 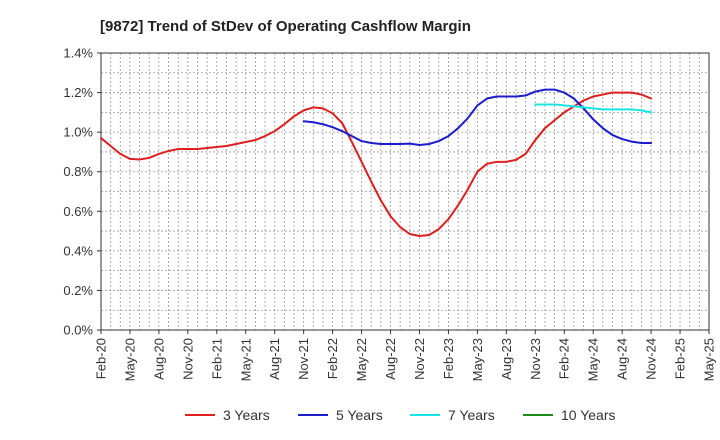 I want to click on x-tick-label: May-25, so click(x=709, y=359).